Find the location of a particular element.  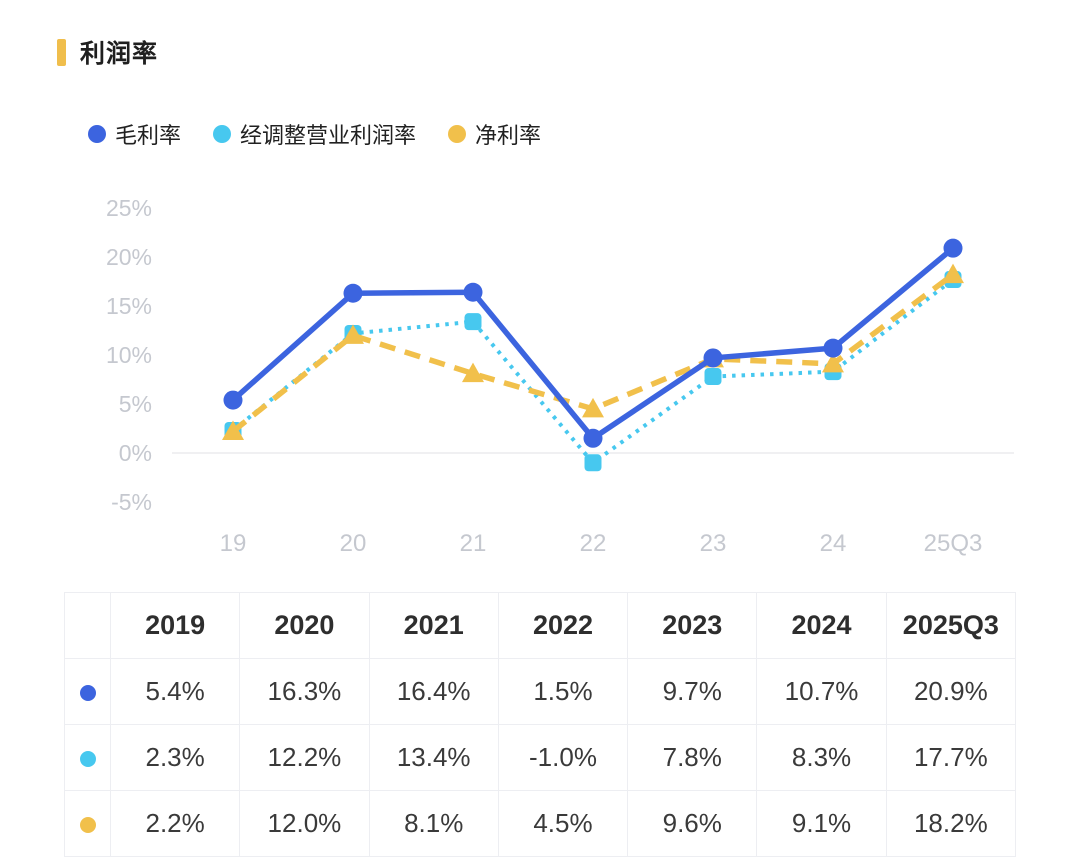

chart-legend: 毛利率 经调整营业利润率 净利率 is located at coordinates (314, 134).